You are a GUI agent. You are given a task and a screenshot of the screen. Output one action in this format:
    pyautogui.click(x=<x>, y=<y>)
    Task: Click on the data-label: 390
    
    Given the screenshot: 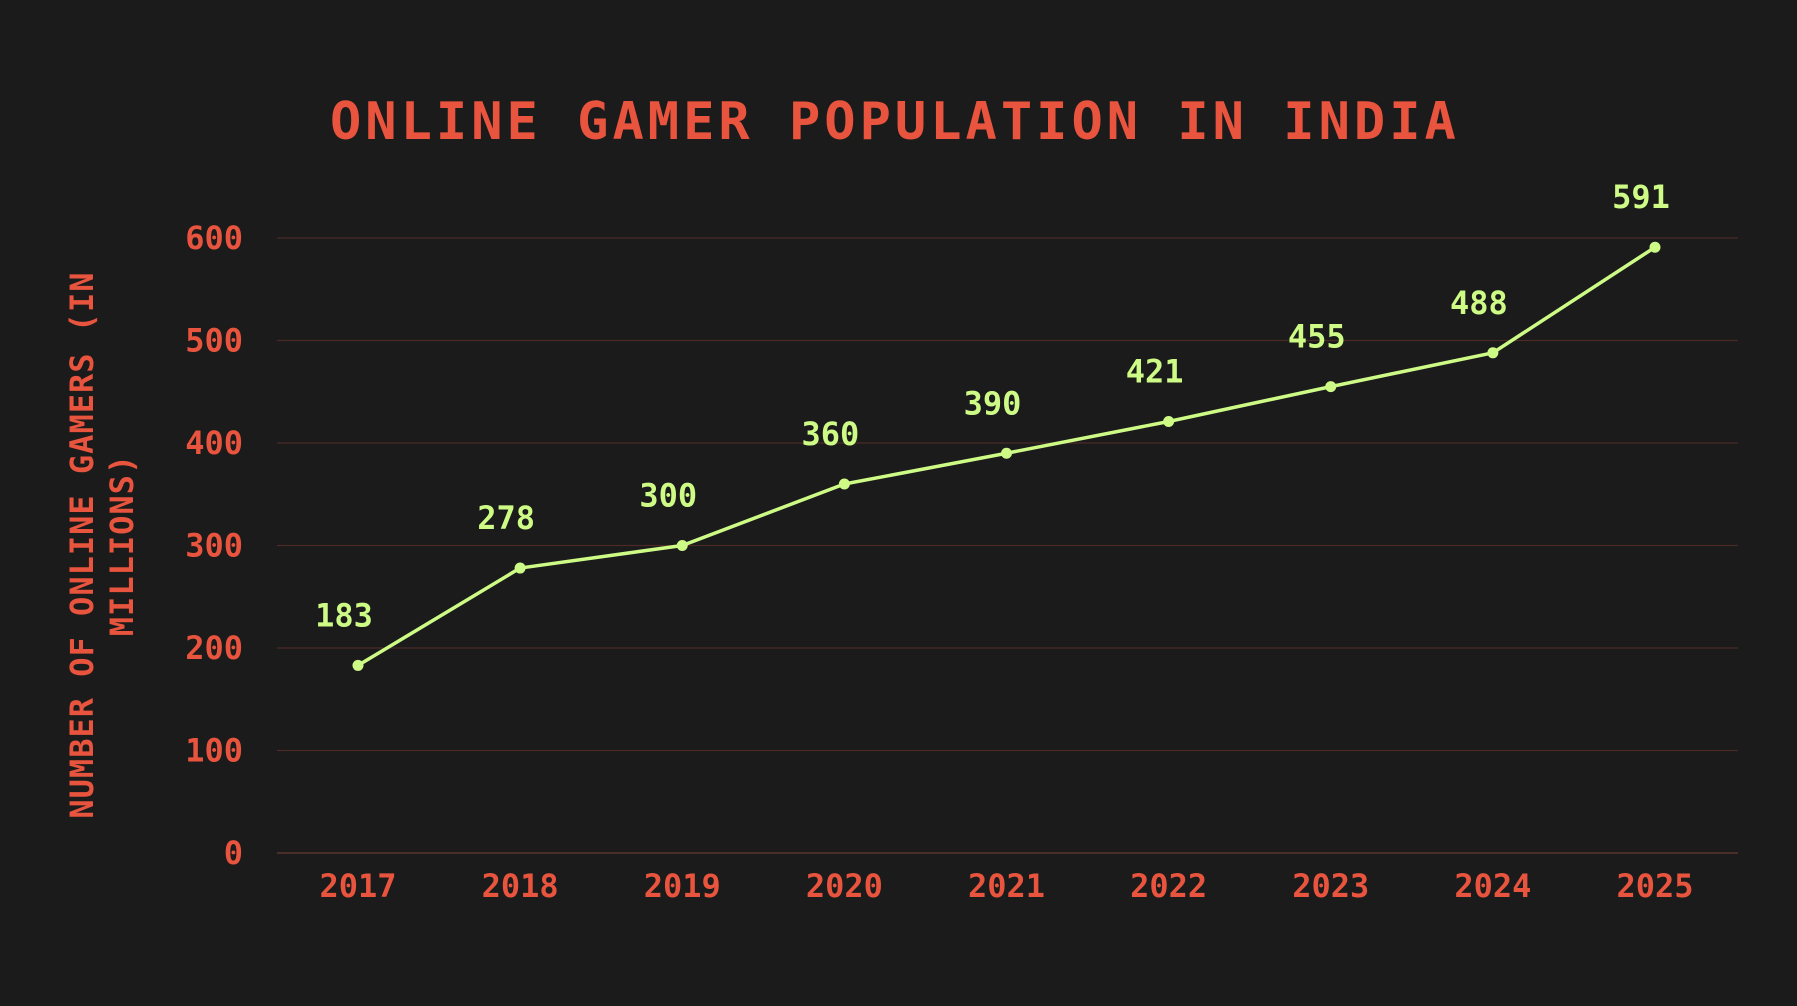 What is the action you would take?
    pyautogui.click(x=993, y=403)
    